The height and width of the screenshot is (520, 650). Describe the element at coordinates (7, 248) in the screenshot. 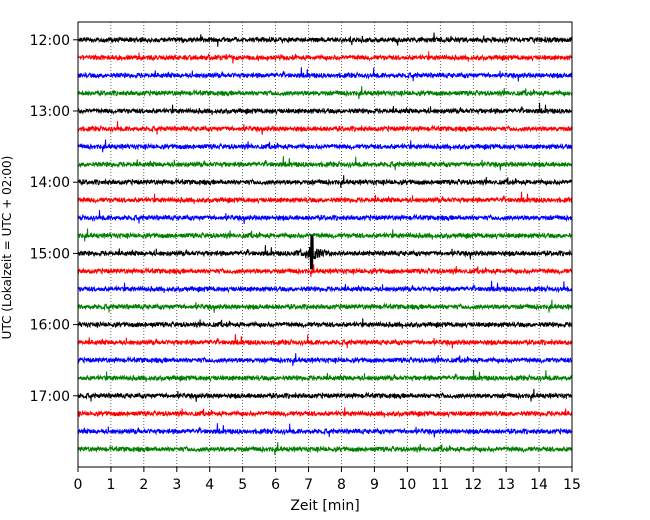

I see `y-axis-label: UTC (Lokalzeit = UTC + 02:00)` at that location.